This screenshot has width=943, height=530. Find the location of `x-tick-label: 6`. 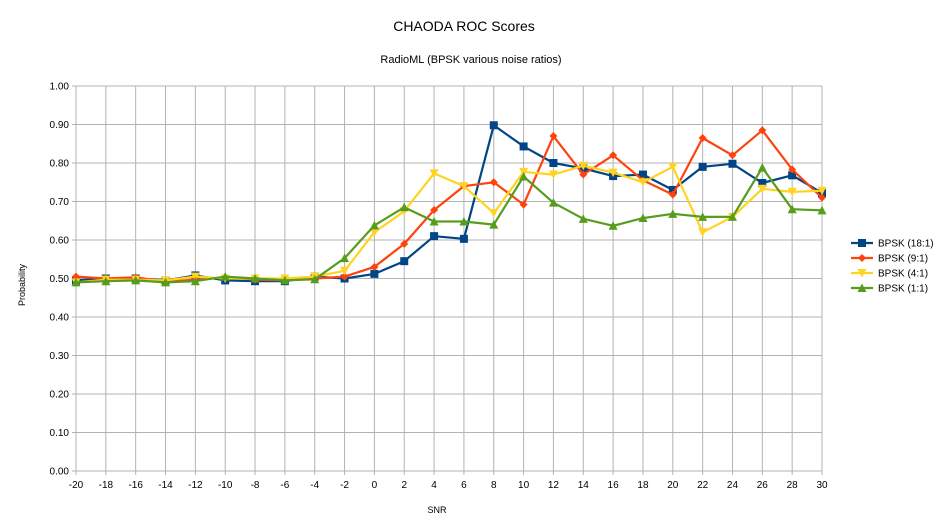

x-tick-label: 6 is located at coordinates (464, 485).